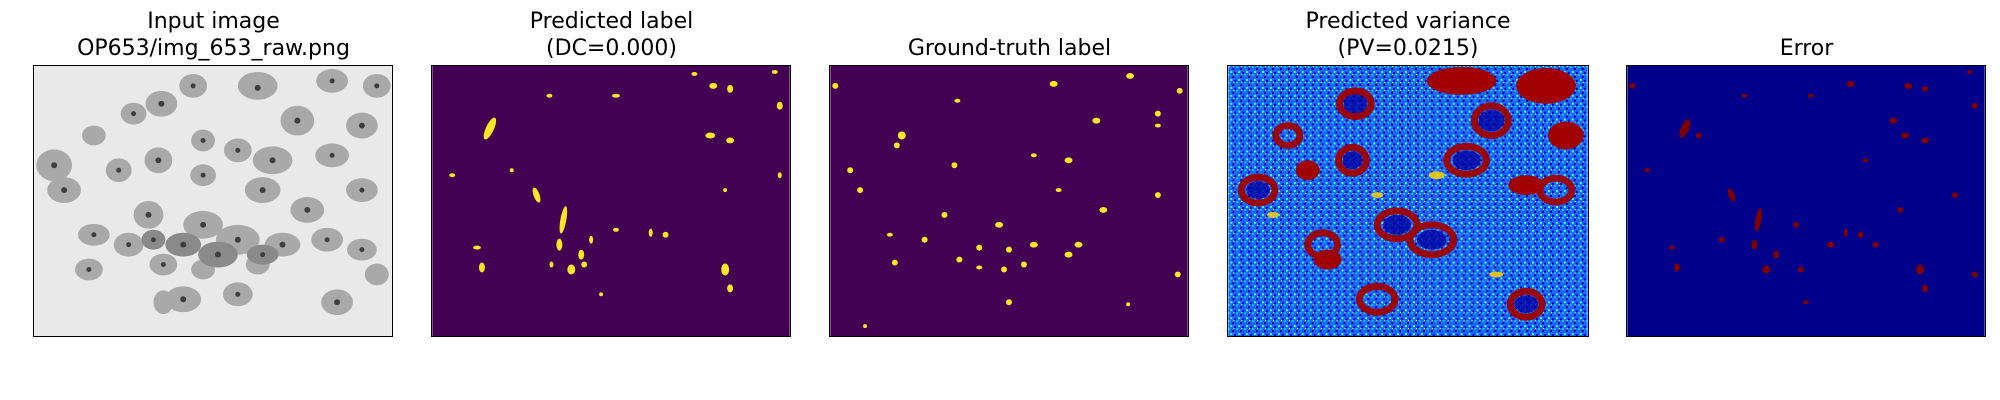 This screenshot has width=2000, height=400. I want to click on panel-title: Input image OP653/img_653_raw.png, so click(213, 35).